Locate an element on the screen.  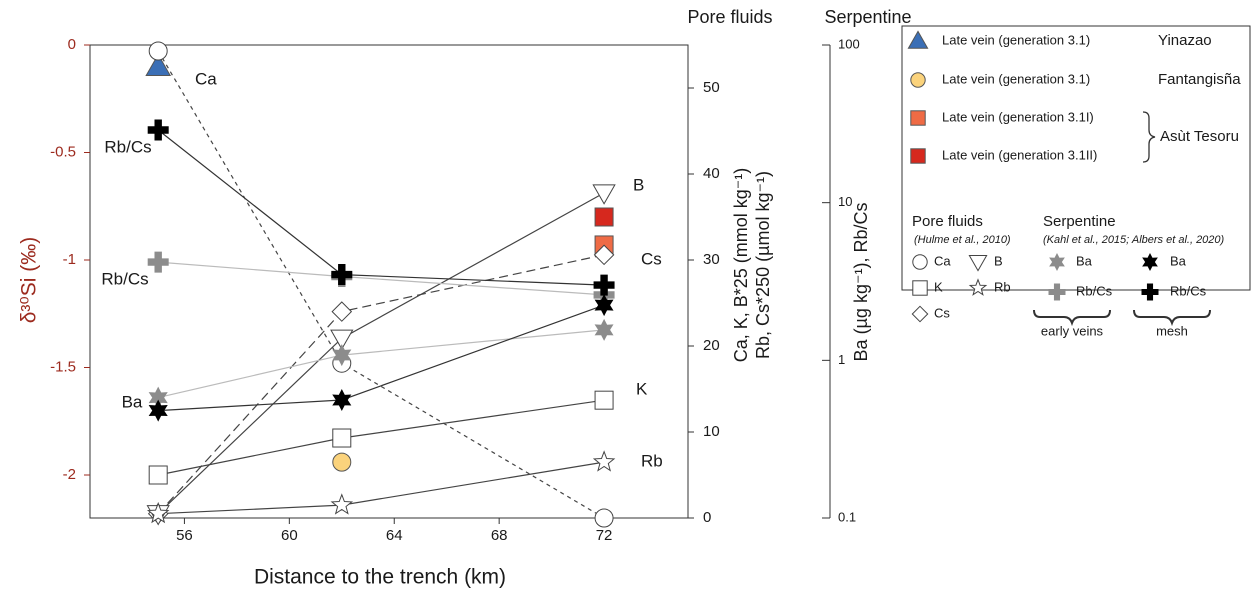
legend-label: K is located at coordinates (938, 286).